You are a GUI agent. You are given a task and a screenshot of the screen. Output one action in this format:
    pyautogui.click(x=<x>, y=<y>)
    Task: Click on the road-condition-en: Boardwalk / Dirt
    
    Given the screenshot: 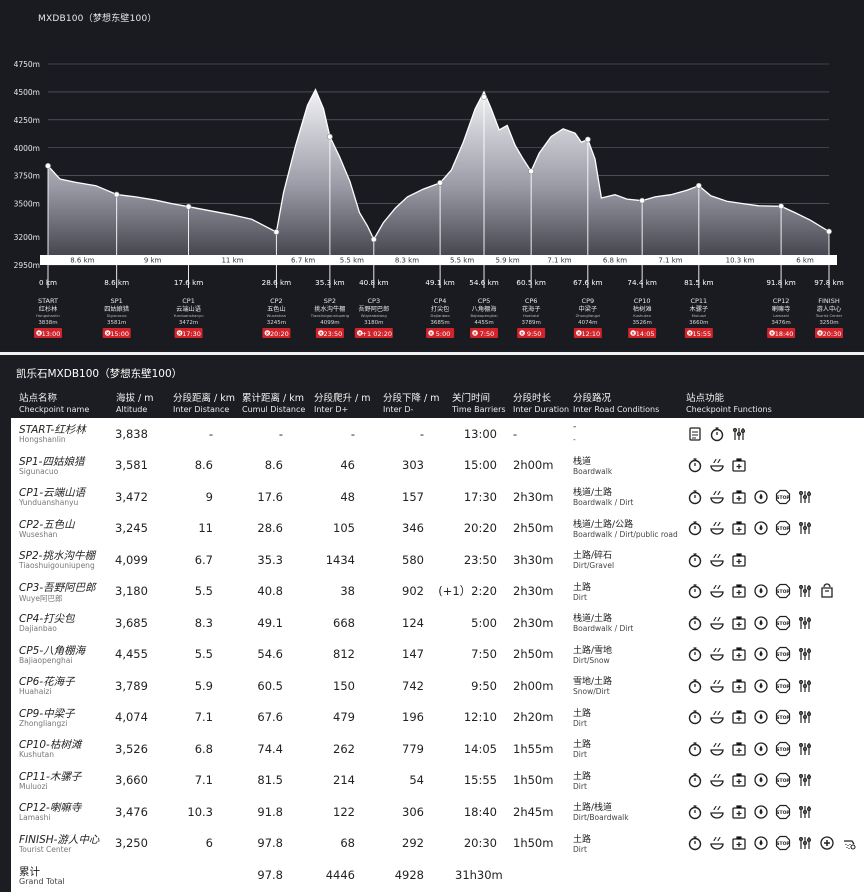 What is the action you would take?
    pyautogui.click(x=603, y=628)
    